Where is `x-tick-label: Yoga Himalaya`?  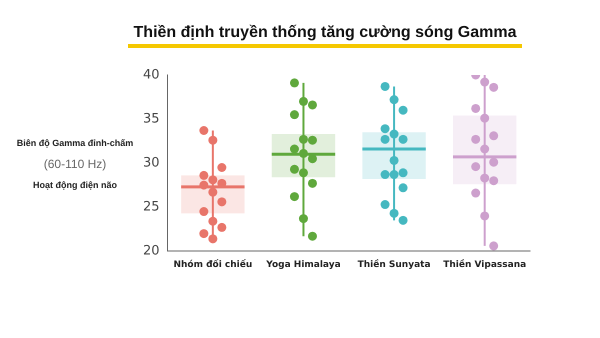 x-tick-label: Yoga Himalaya is located at coordinates (303, 265).